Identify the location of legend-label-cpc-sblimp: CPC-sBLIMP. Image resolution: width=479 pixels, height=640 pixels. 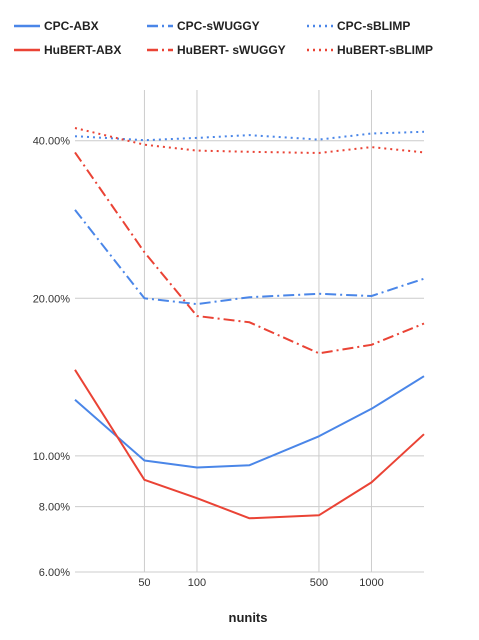
(373, 26).